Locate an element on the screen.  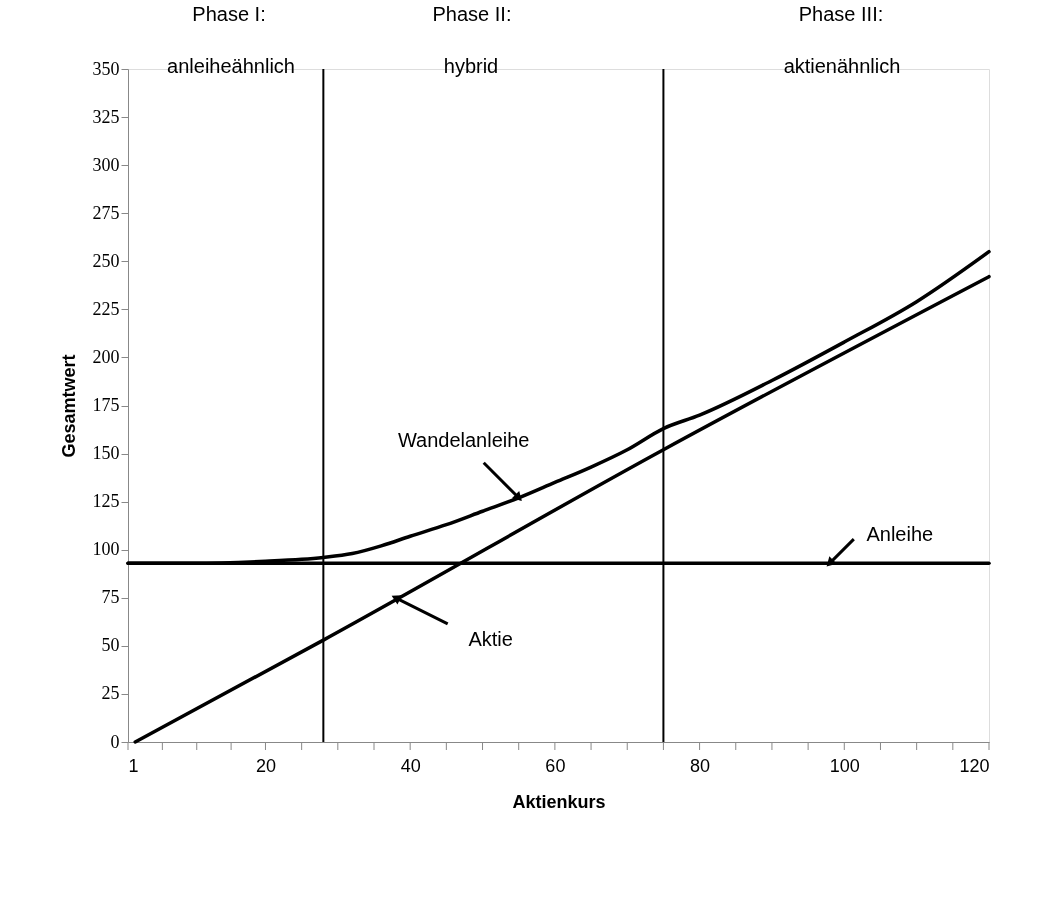
y-tick-label: 25 is located at coordinates (110, 693).